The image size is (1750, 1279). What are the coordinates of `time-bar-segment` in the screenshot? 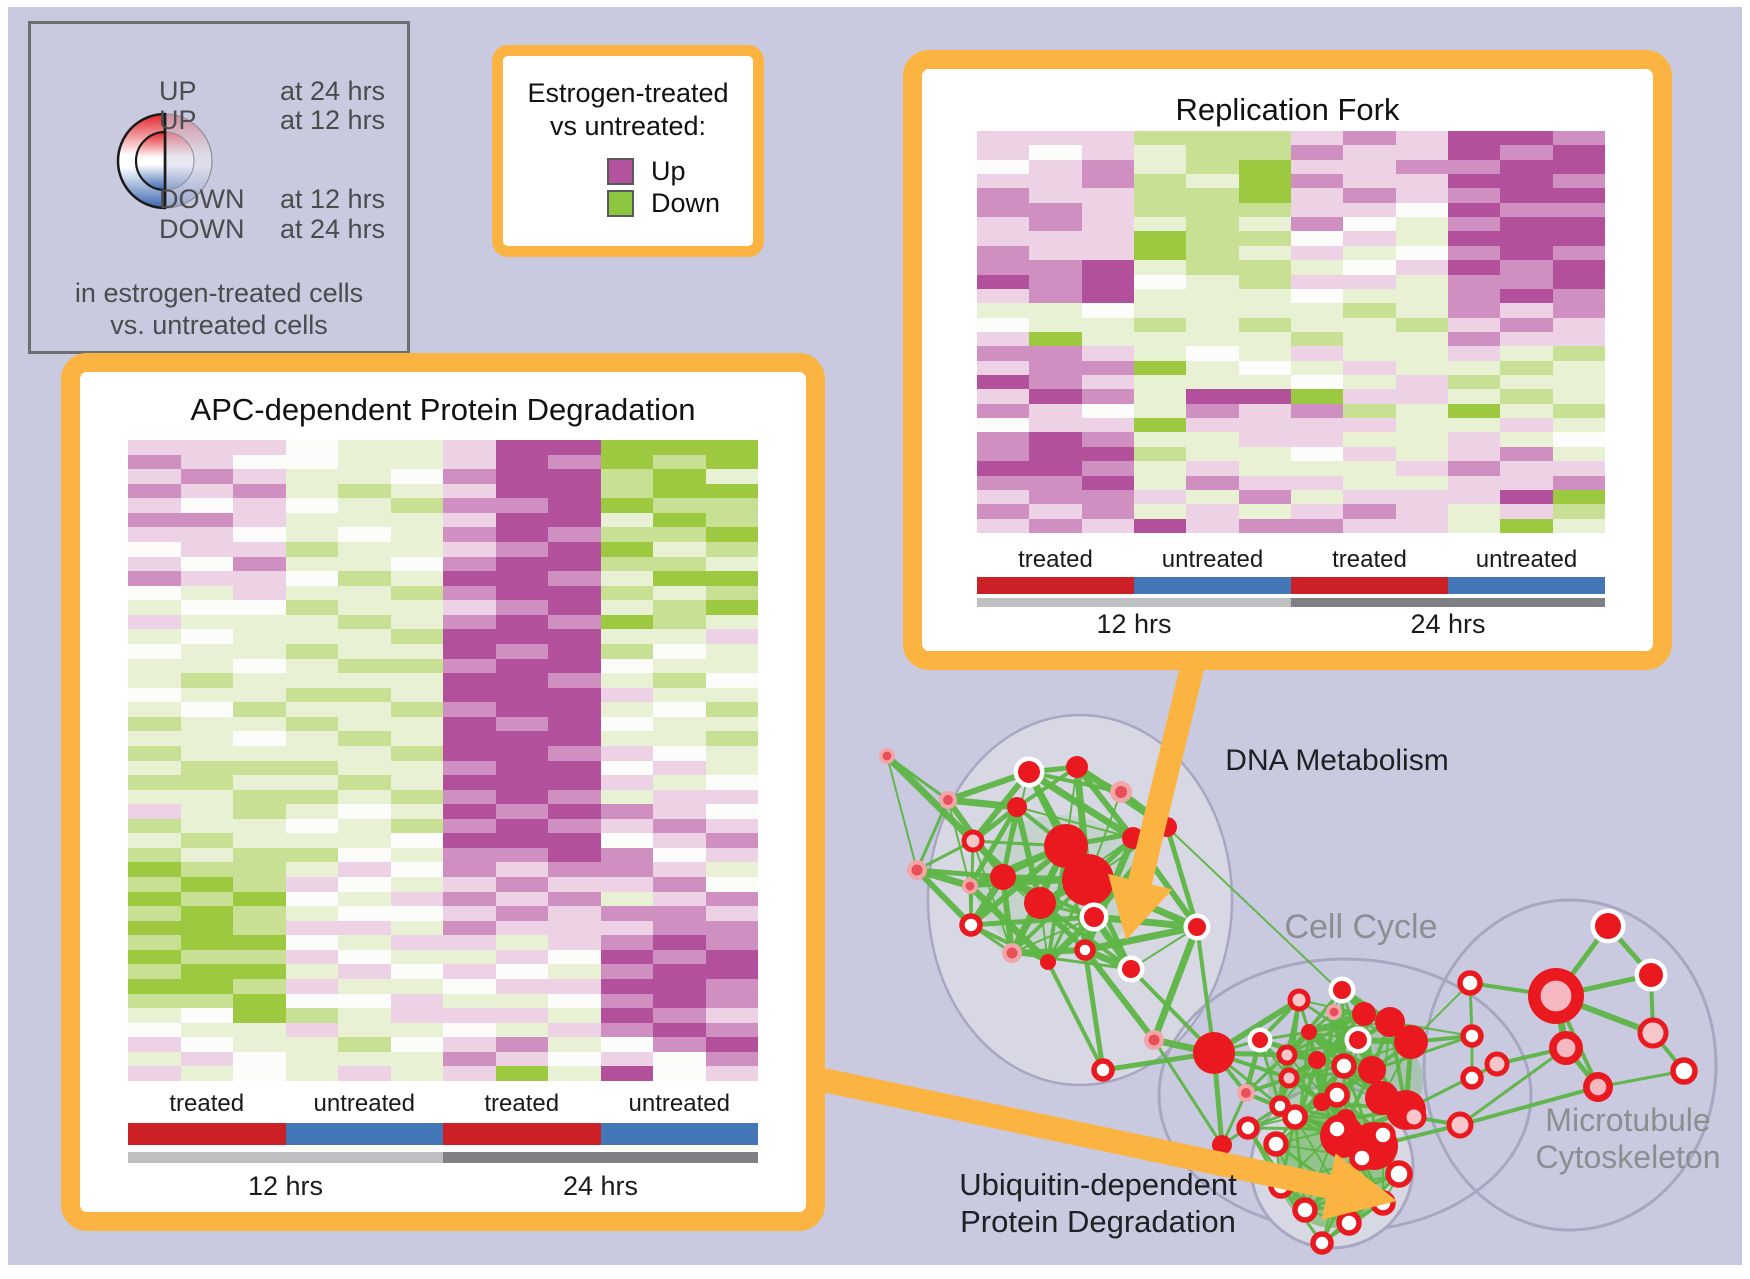 It's located at (1448, 602).